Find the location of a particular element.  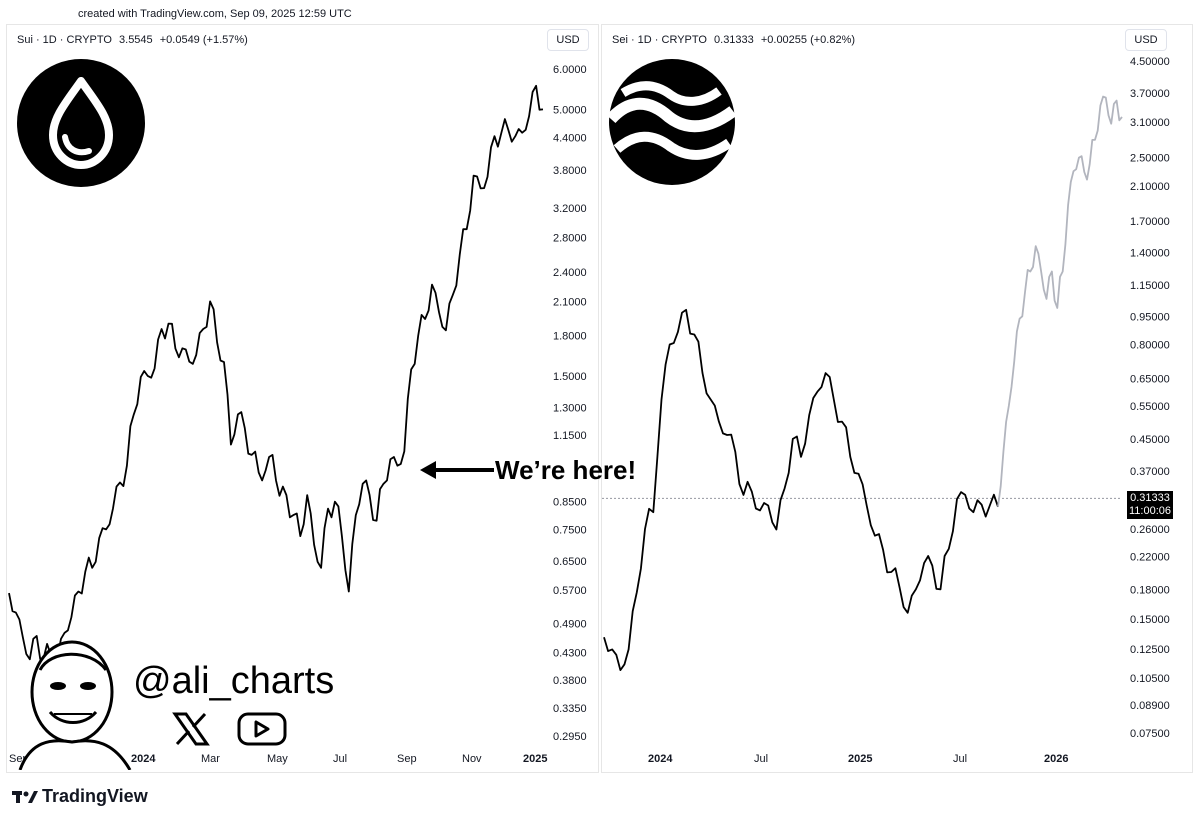

sei-wave-logo is located at coordinates (672, 122).